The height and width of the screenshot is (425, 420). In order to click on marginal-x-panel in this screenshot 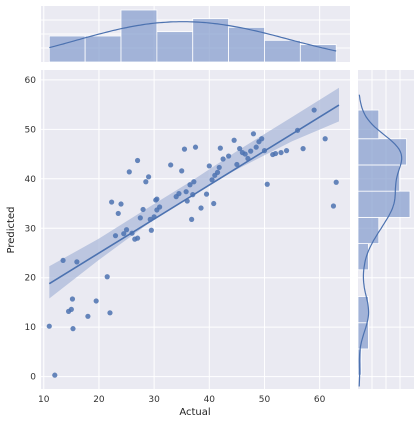, I will do `click(195, 34)`.